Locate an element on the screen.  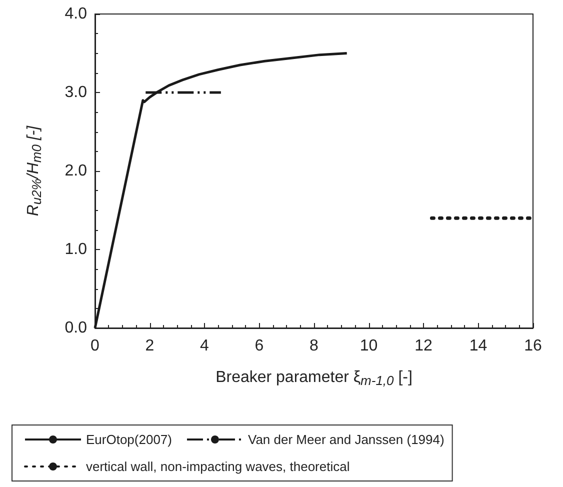
x-tick-label: 8 is located at coordinates (314, 346).